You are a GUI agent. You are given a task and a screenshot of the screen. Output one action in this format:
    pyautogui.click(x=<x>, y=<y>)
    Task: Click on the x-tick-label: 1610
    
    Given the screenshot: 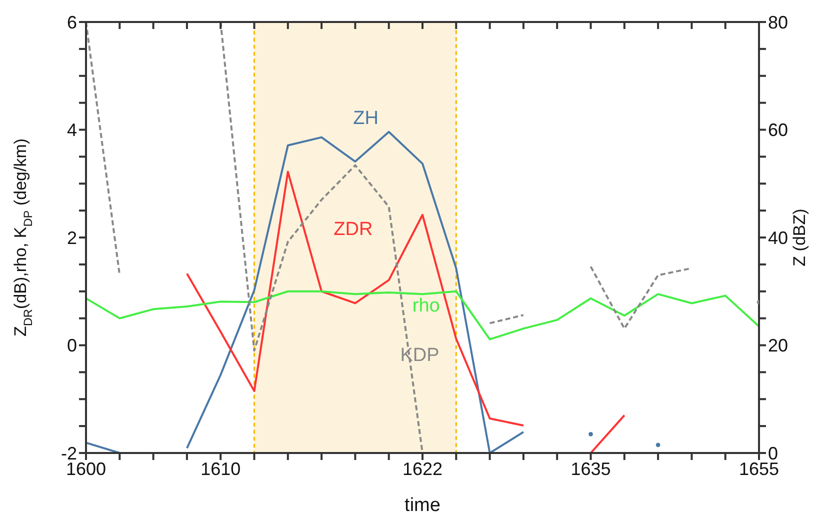 What is the action you would take?
    pyautogui.click(x=220, y=468)
    